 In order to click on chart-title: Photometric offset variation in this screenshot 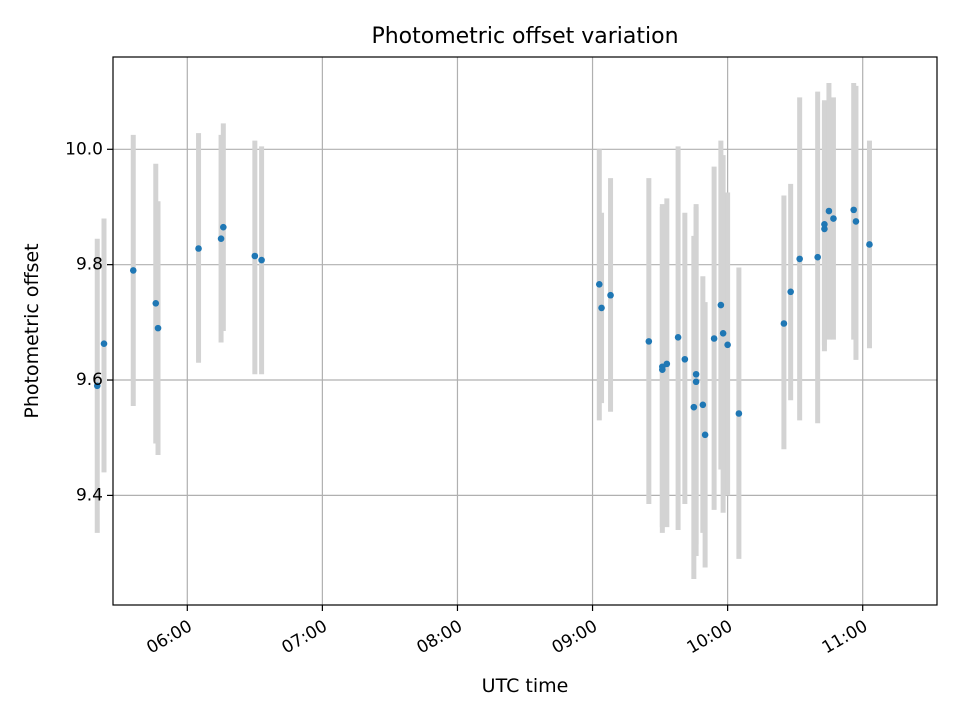, I will do `click(524, 36)`.